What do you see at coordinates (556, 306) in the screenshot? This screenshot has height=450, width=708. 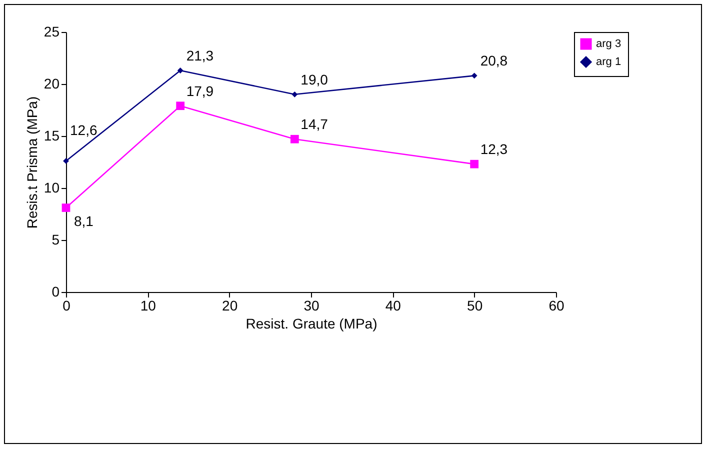 I see `x-tick-label: 60` at bounding box center [556, 306].